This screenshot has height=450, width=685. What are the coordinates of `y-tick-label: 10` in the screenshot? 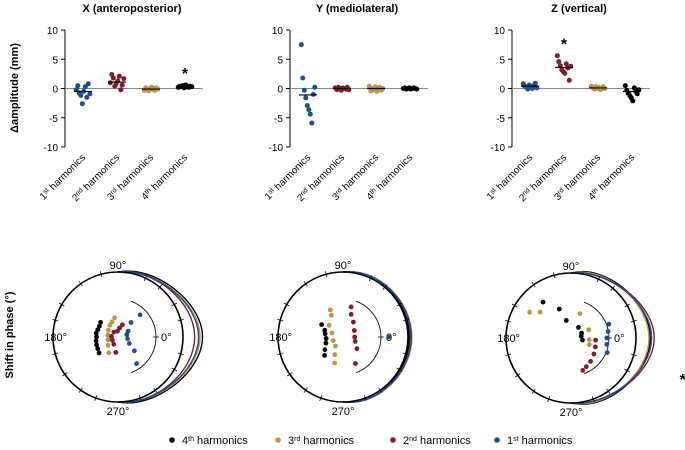 It's located at (278, 31).